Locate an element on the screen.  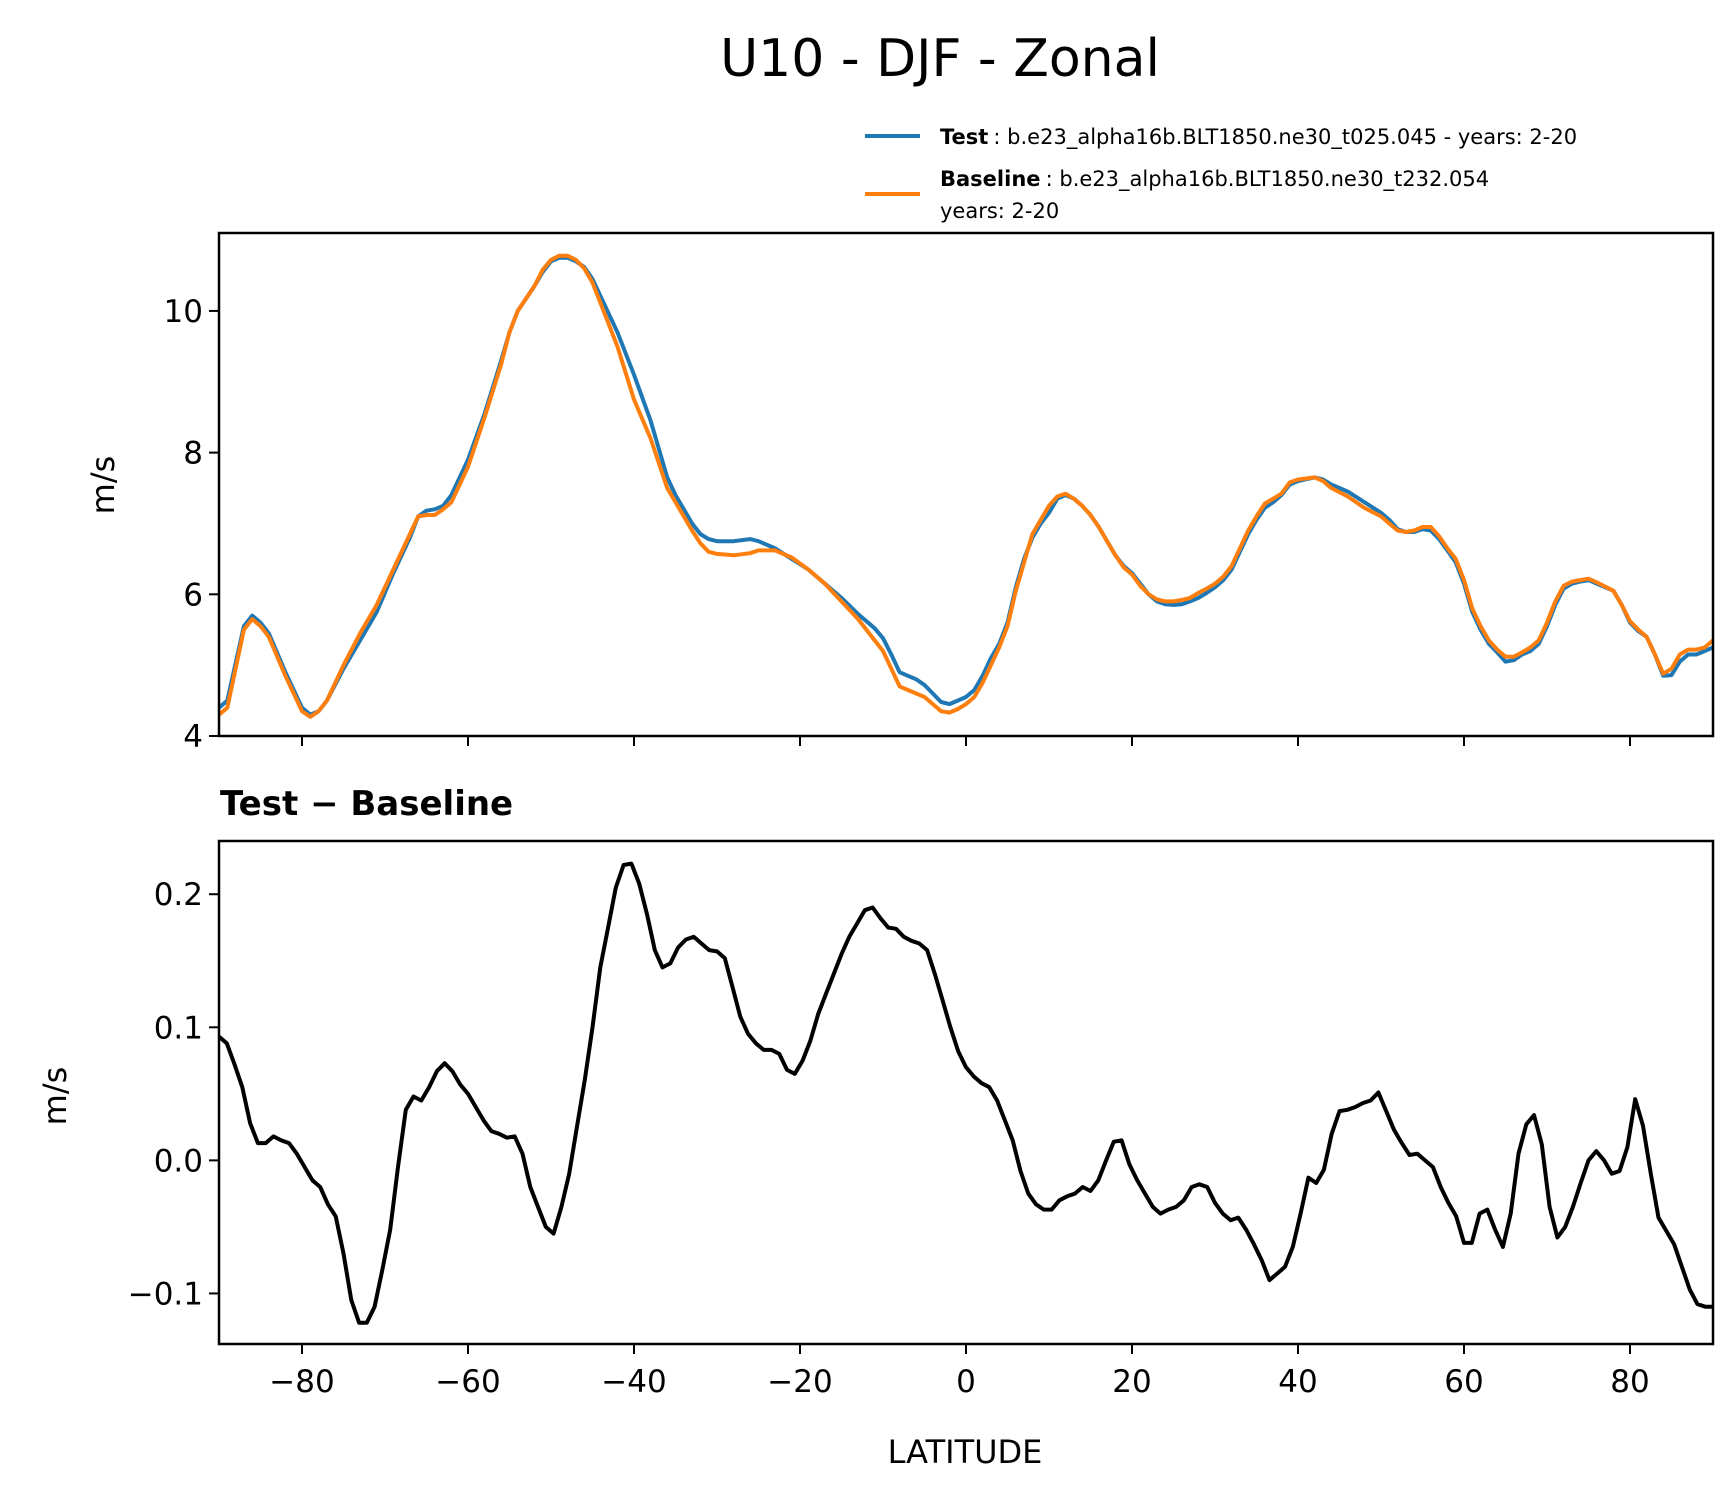
x-axis-label: LATITUDE is located at coordinates (965, 1452).